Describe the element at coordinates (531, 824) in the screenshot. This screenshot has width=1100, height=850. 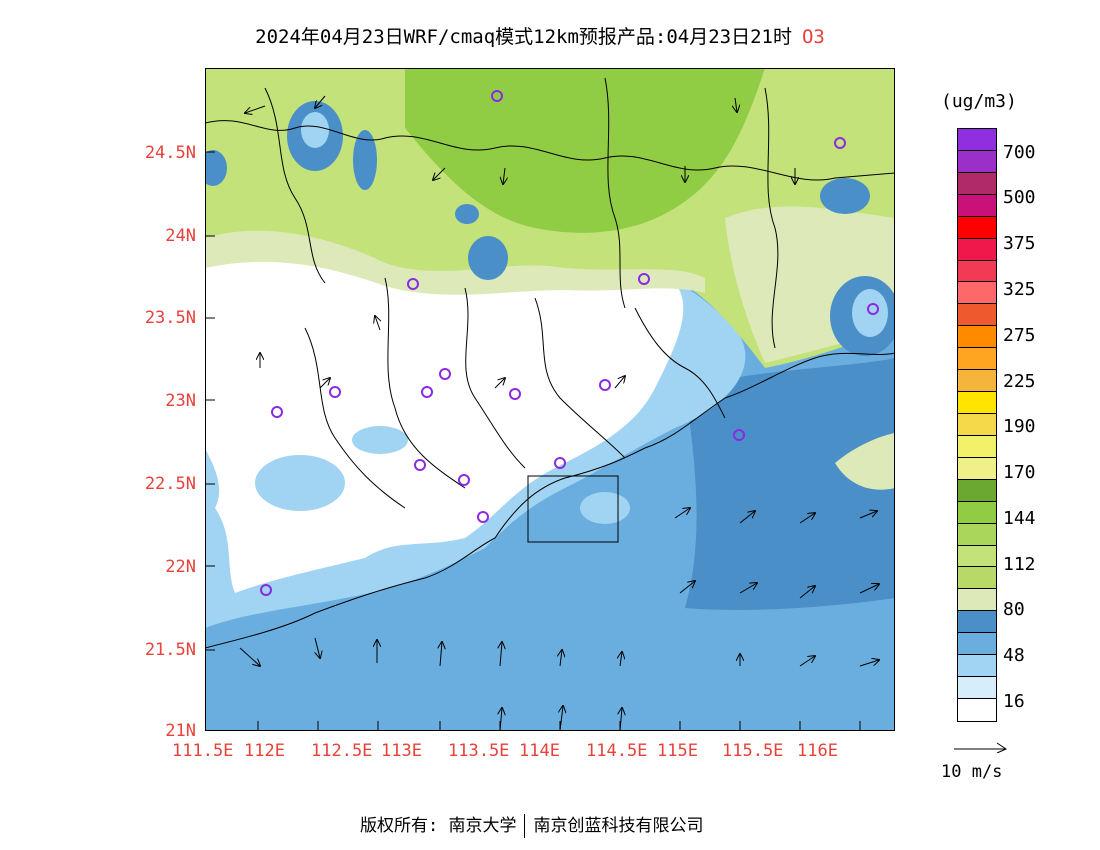
I see `copyright-footer: 版权所有: 南京大学 南京创蓝科技有限公司` at that location.